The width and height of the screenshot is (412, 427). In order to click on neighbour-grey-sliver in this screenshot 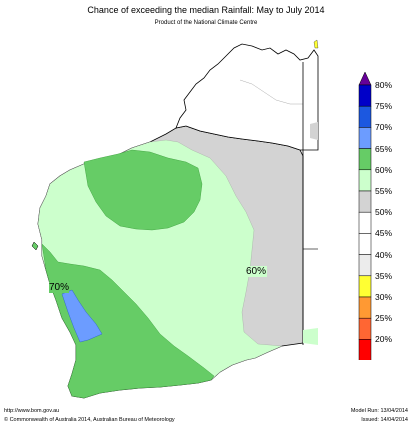, I will do `click(314, 131)`.